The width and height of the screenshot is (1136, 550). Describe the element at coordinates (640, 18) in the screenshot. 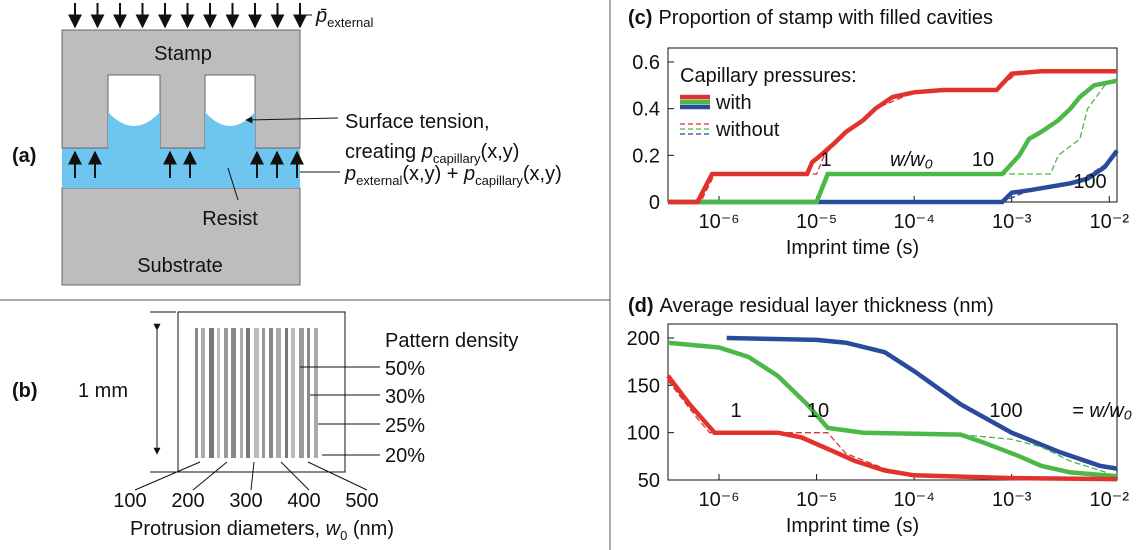

I see `panel-label: (c)` at that location.